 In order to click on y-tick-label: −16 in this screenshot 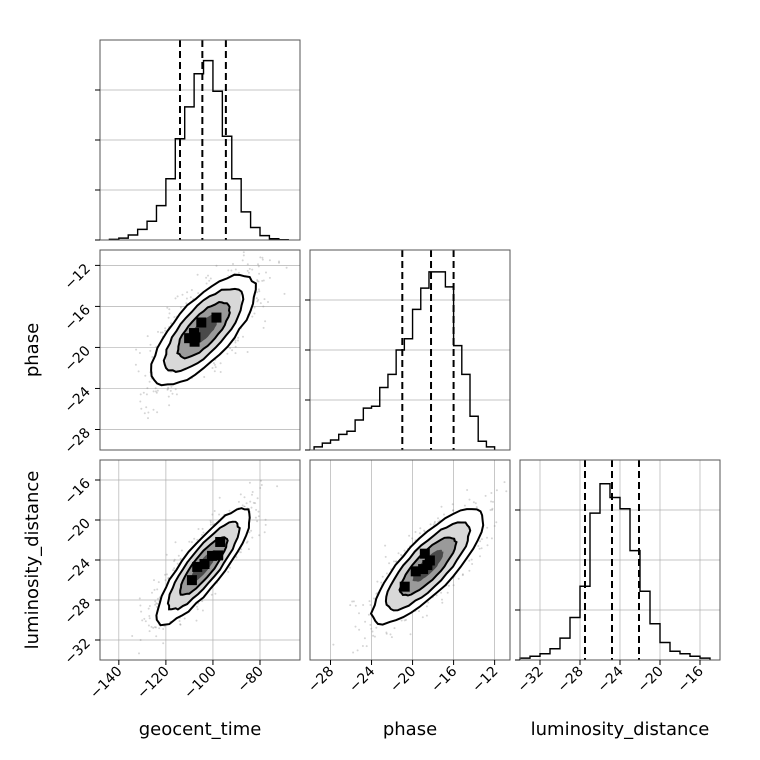, I will do `click(78, 491)`.